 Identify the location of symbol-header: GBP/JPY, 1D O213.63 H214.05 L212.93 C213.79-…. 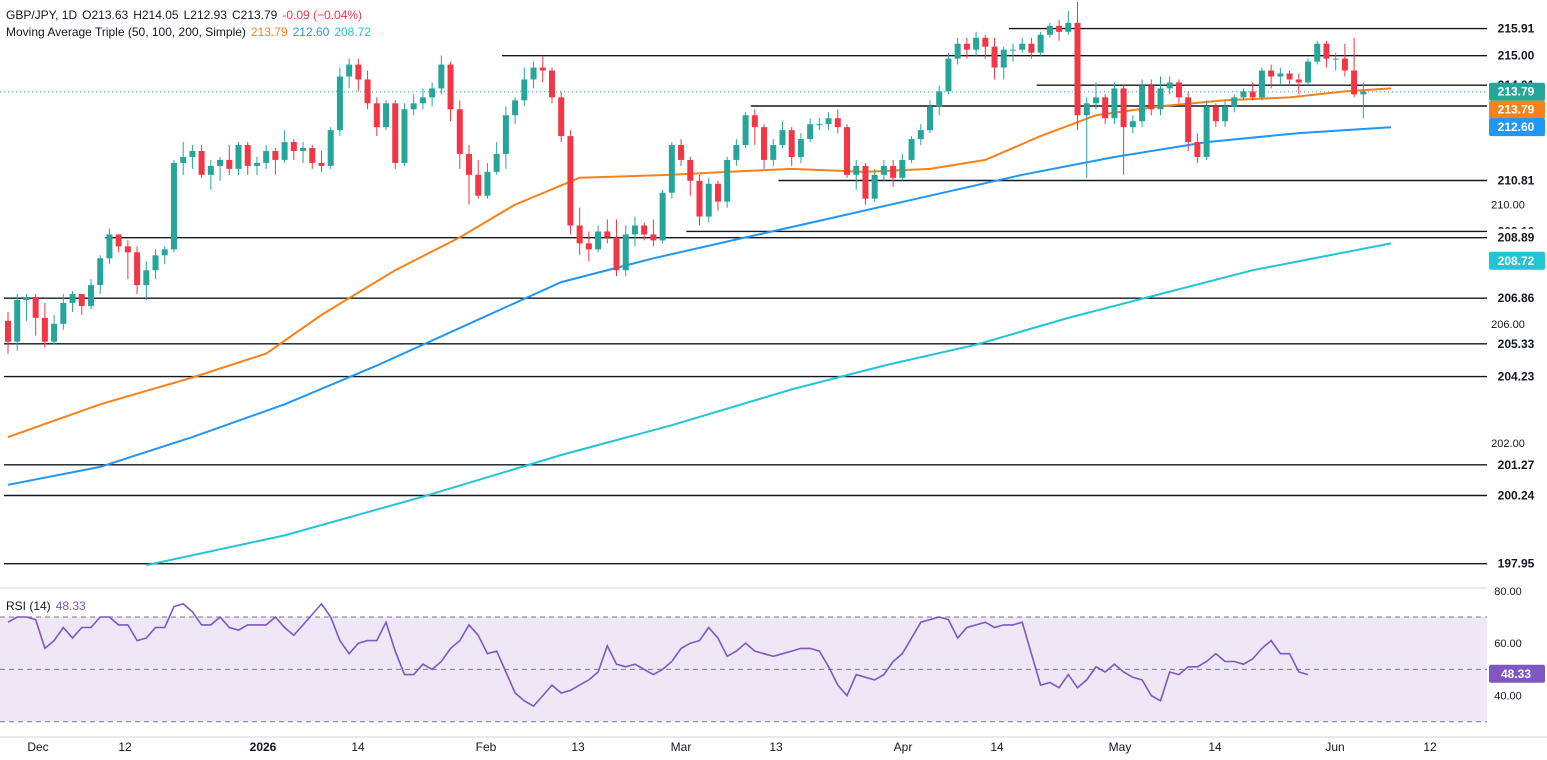
(186, 15).